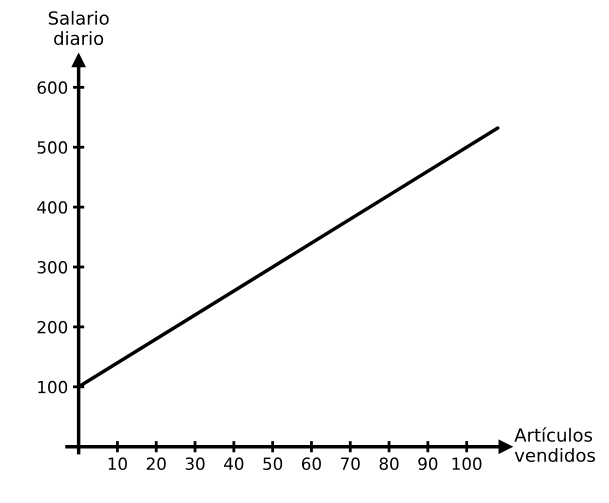  I want to click on y-tick-label: 600, so click(53, 87).